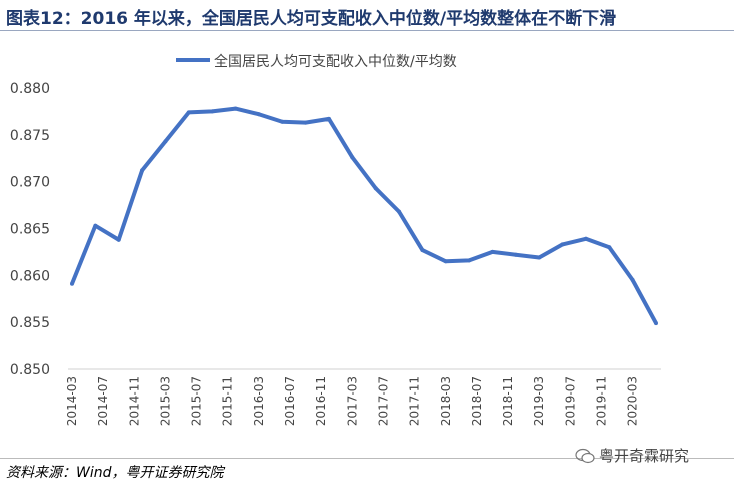  Describe the element at coordinates (228, 401) in the screenshot. I see `x-tick-label: 2015-11` at that location.